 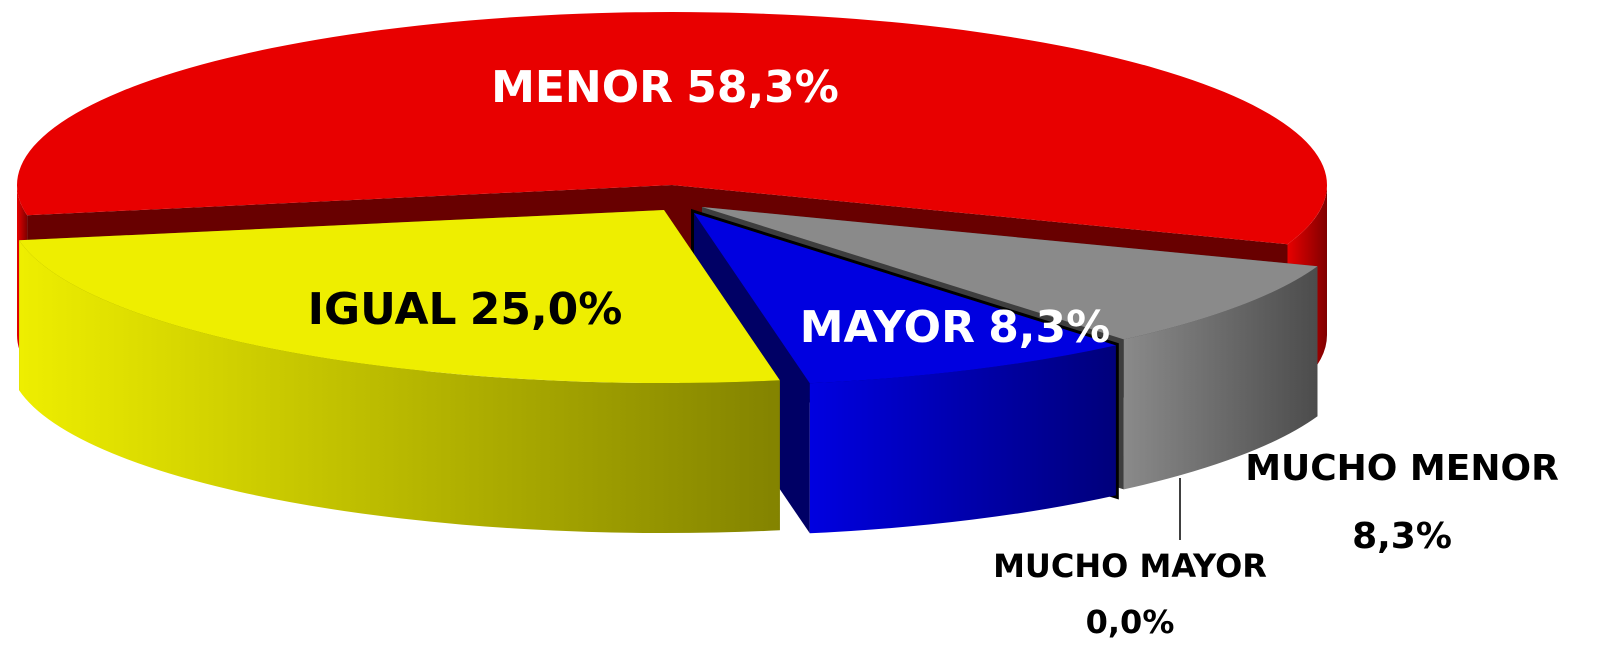 What do you see at coordinates (1130, 594) in the screenshot?
I see `slice-label: MUCHO MAYOR 0,0%` at bounding box center [1130, 594].